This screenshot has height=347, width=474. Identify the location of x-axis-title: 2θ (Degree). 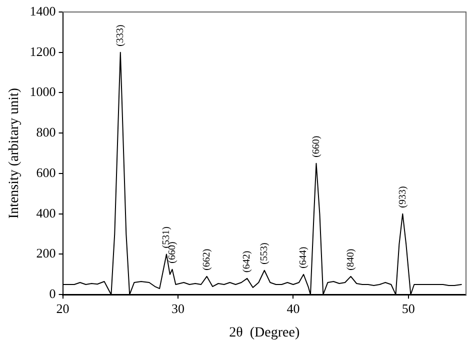
(264, 332).